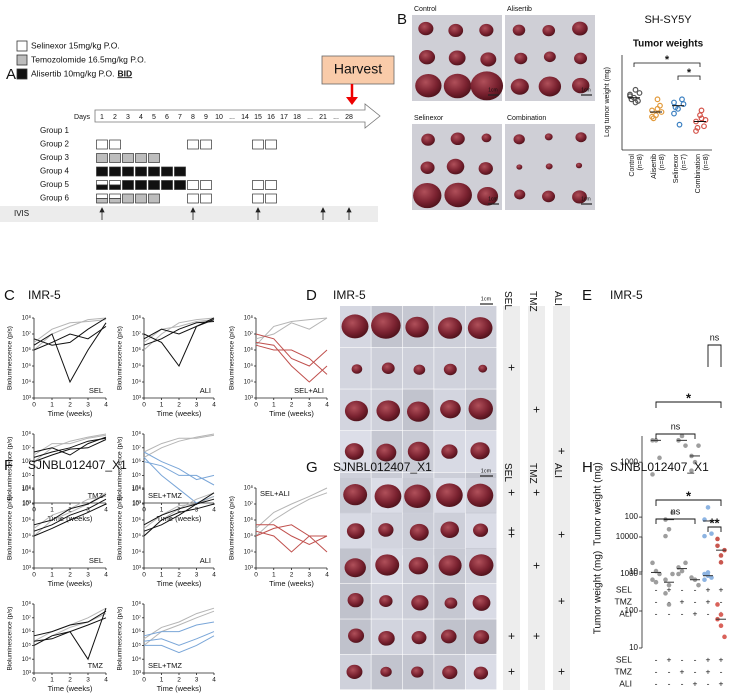 This screenshot has width=735, height=695. Describe the element at coordinates (72, 73) in the screenshot. I see `legend-label: Alisertib 10mg/kg P.O.` at that location.